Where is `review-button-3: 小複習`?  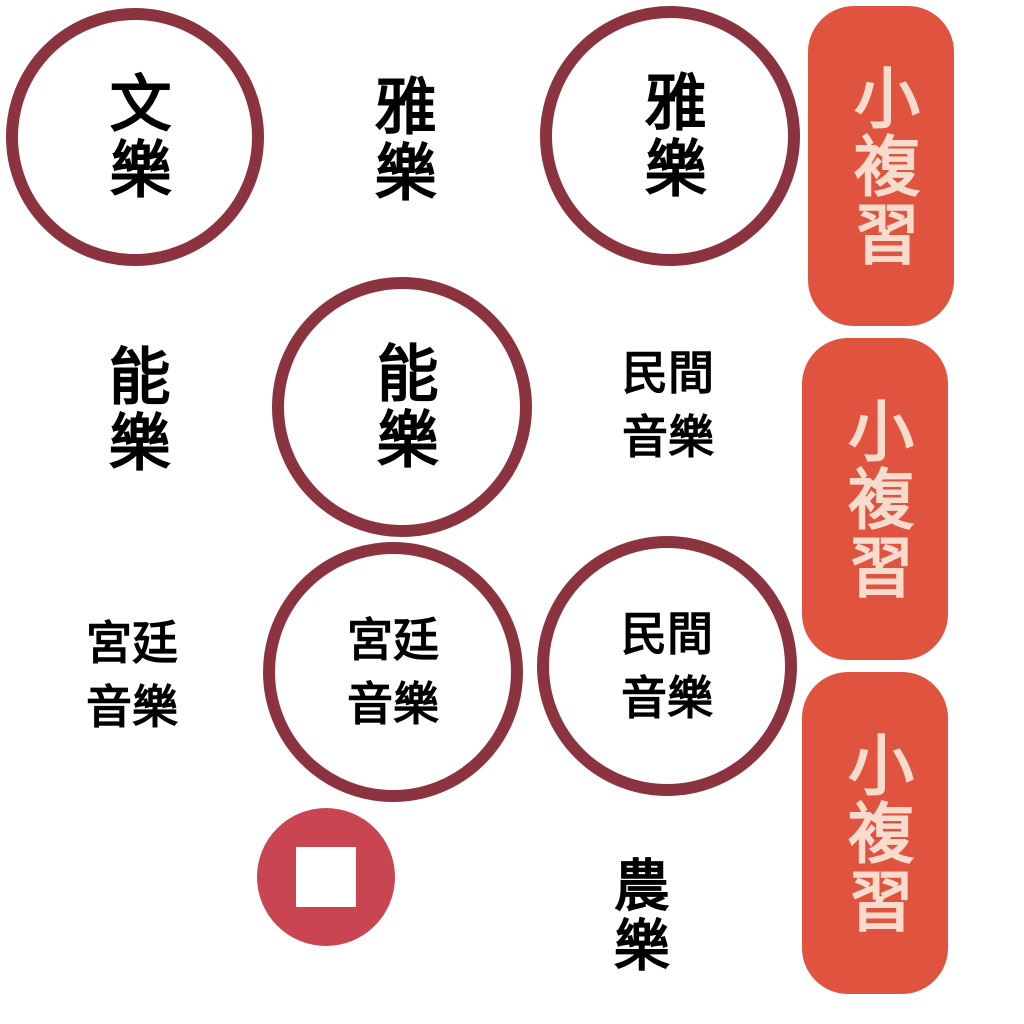
review-button-3: 小複習 is located at coordinates (875, 833).